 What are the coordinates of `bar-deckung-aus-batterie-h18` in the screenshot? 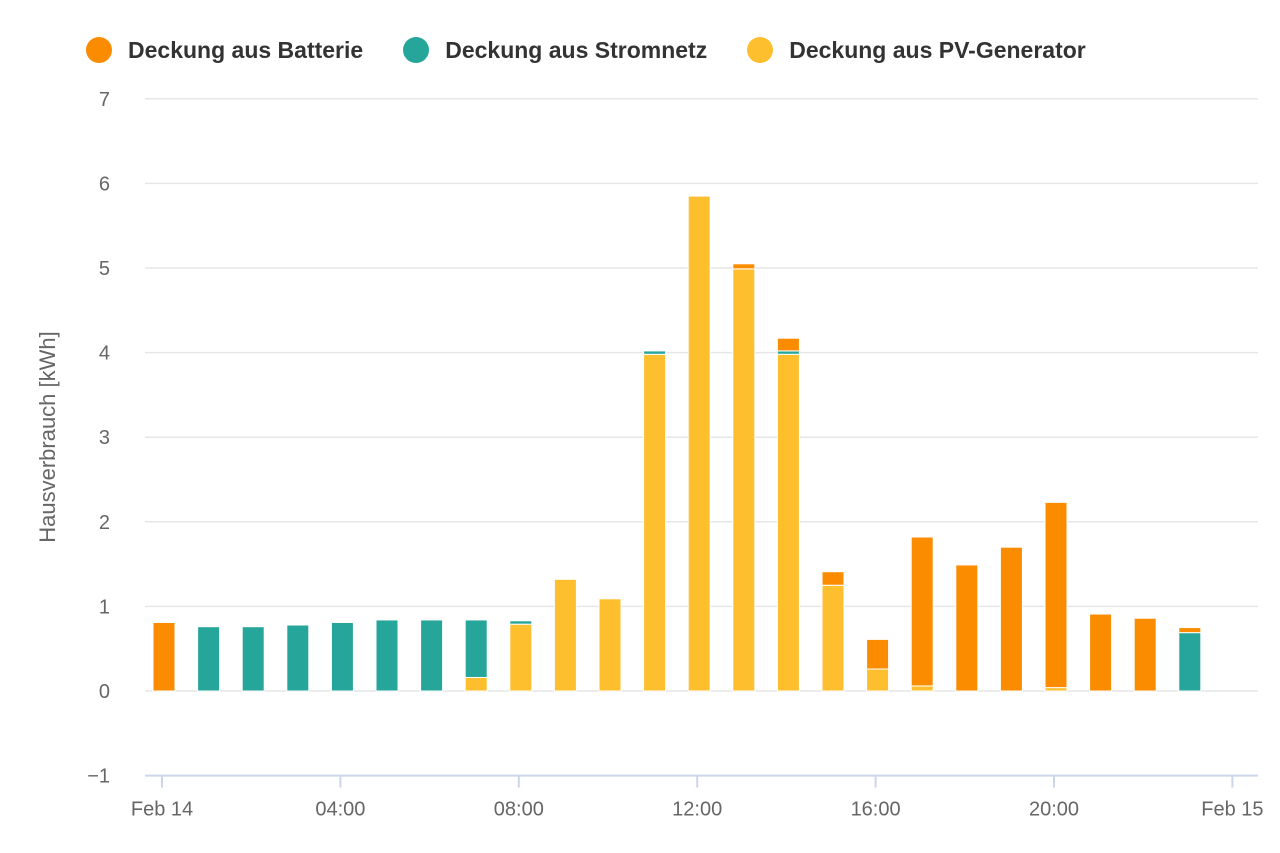 It's located at (967, 628).